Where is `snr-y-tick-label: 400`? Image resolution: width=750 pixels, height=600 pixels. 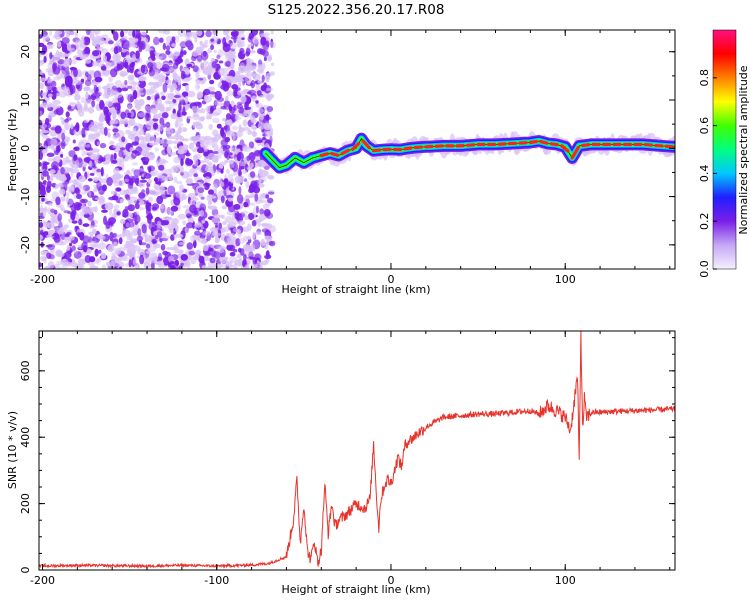 snr-y-tick-label: 400 is located at coordinates (25, 437).